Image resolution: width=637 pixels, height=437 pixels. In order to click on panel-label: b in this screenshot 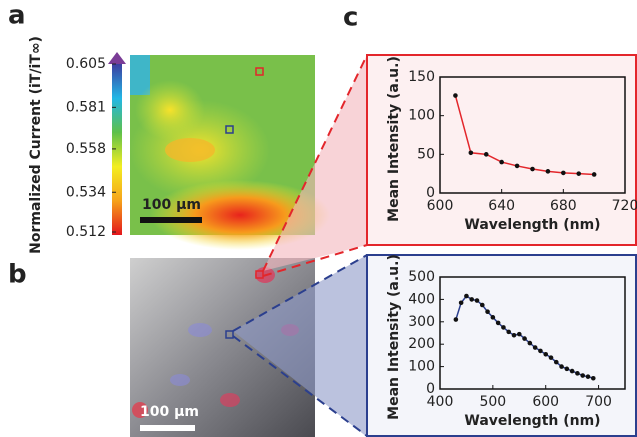, I will do `click(17, 275)`.